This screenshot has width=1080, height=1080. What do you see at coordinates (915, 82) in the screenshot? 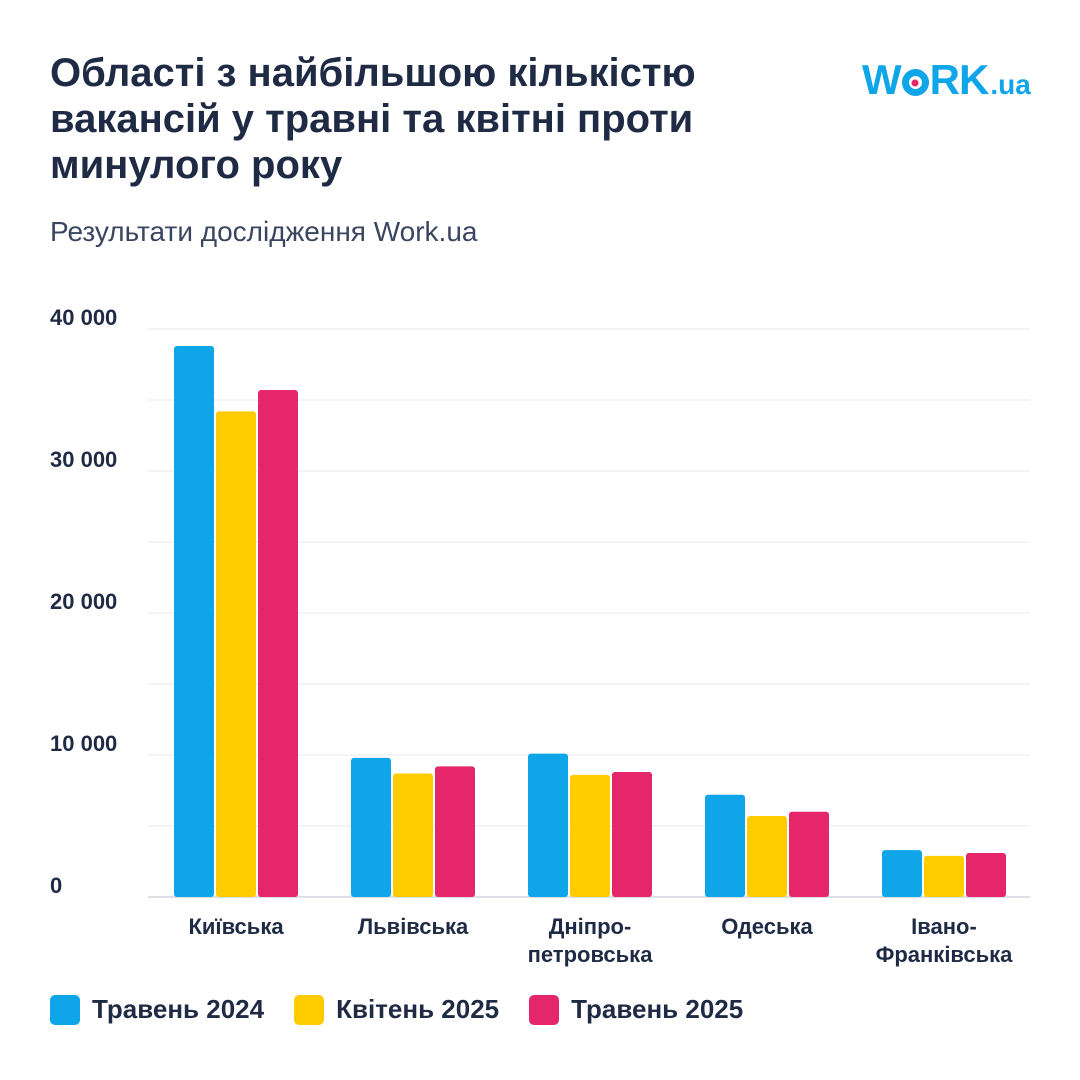
I see `logo-target-icon` at bounding box center [915, 82].